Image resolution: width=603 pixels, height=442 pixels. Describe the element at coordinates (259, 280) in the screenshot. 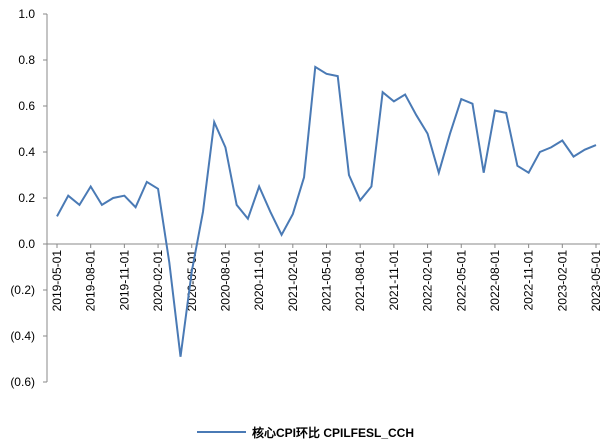

I see `x-tick-label: 2020-11-01` at that location.